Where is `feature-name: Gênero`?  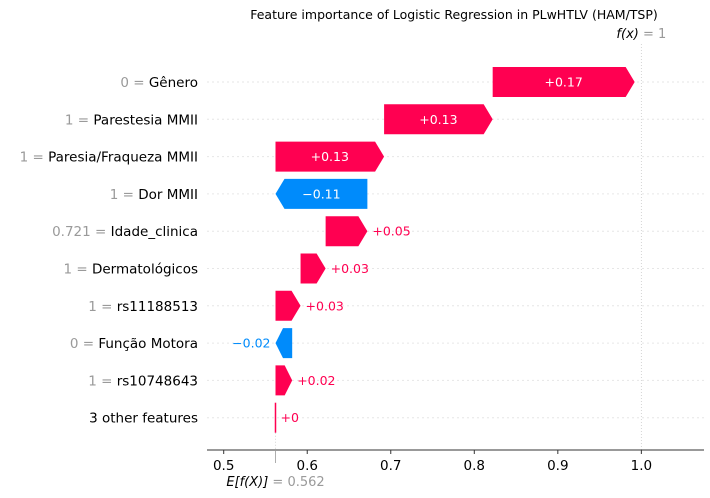
feature-name: Gênero is located at coordinates (173, 83).